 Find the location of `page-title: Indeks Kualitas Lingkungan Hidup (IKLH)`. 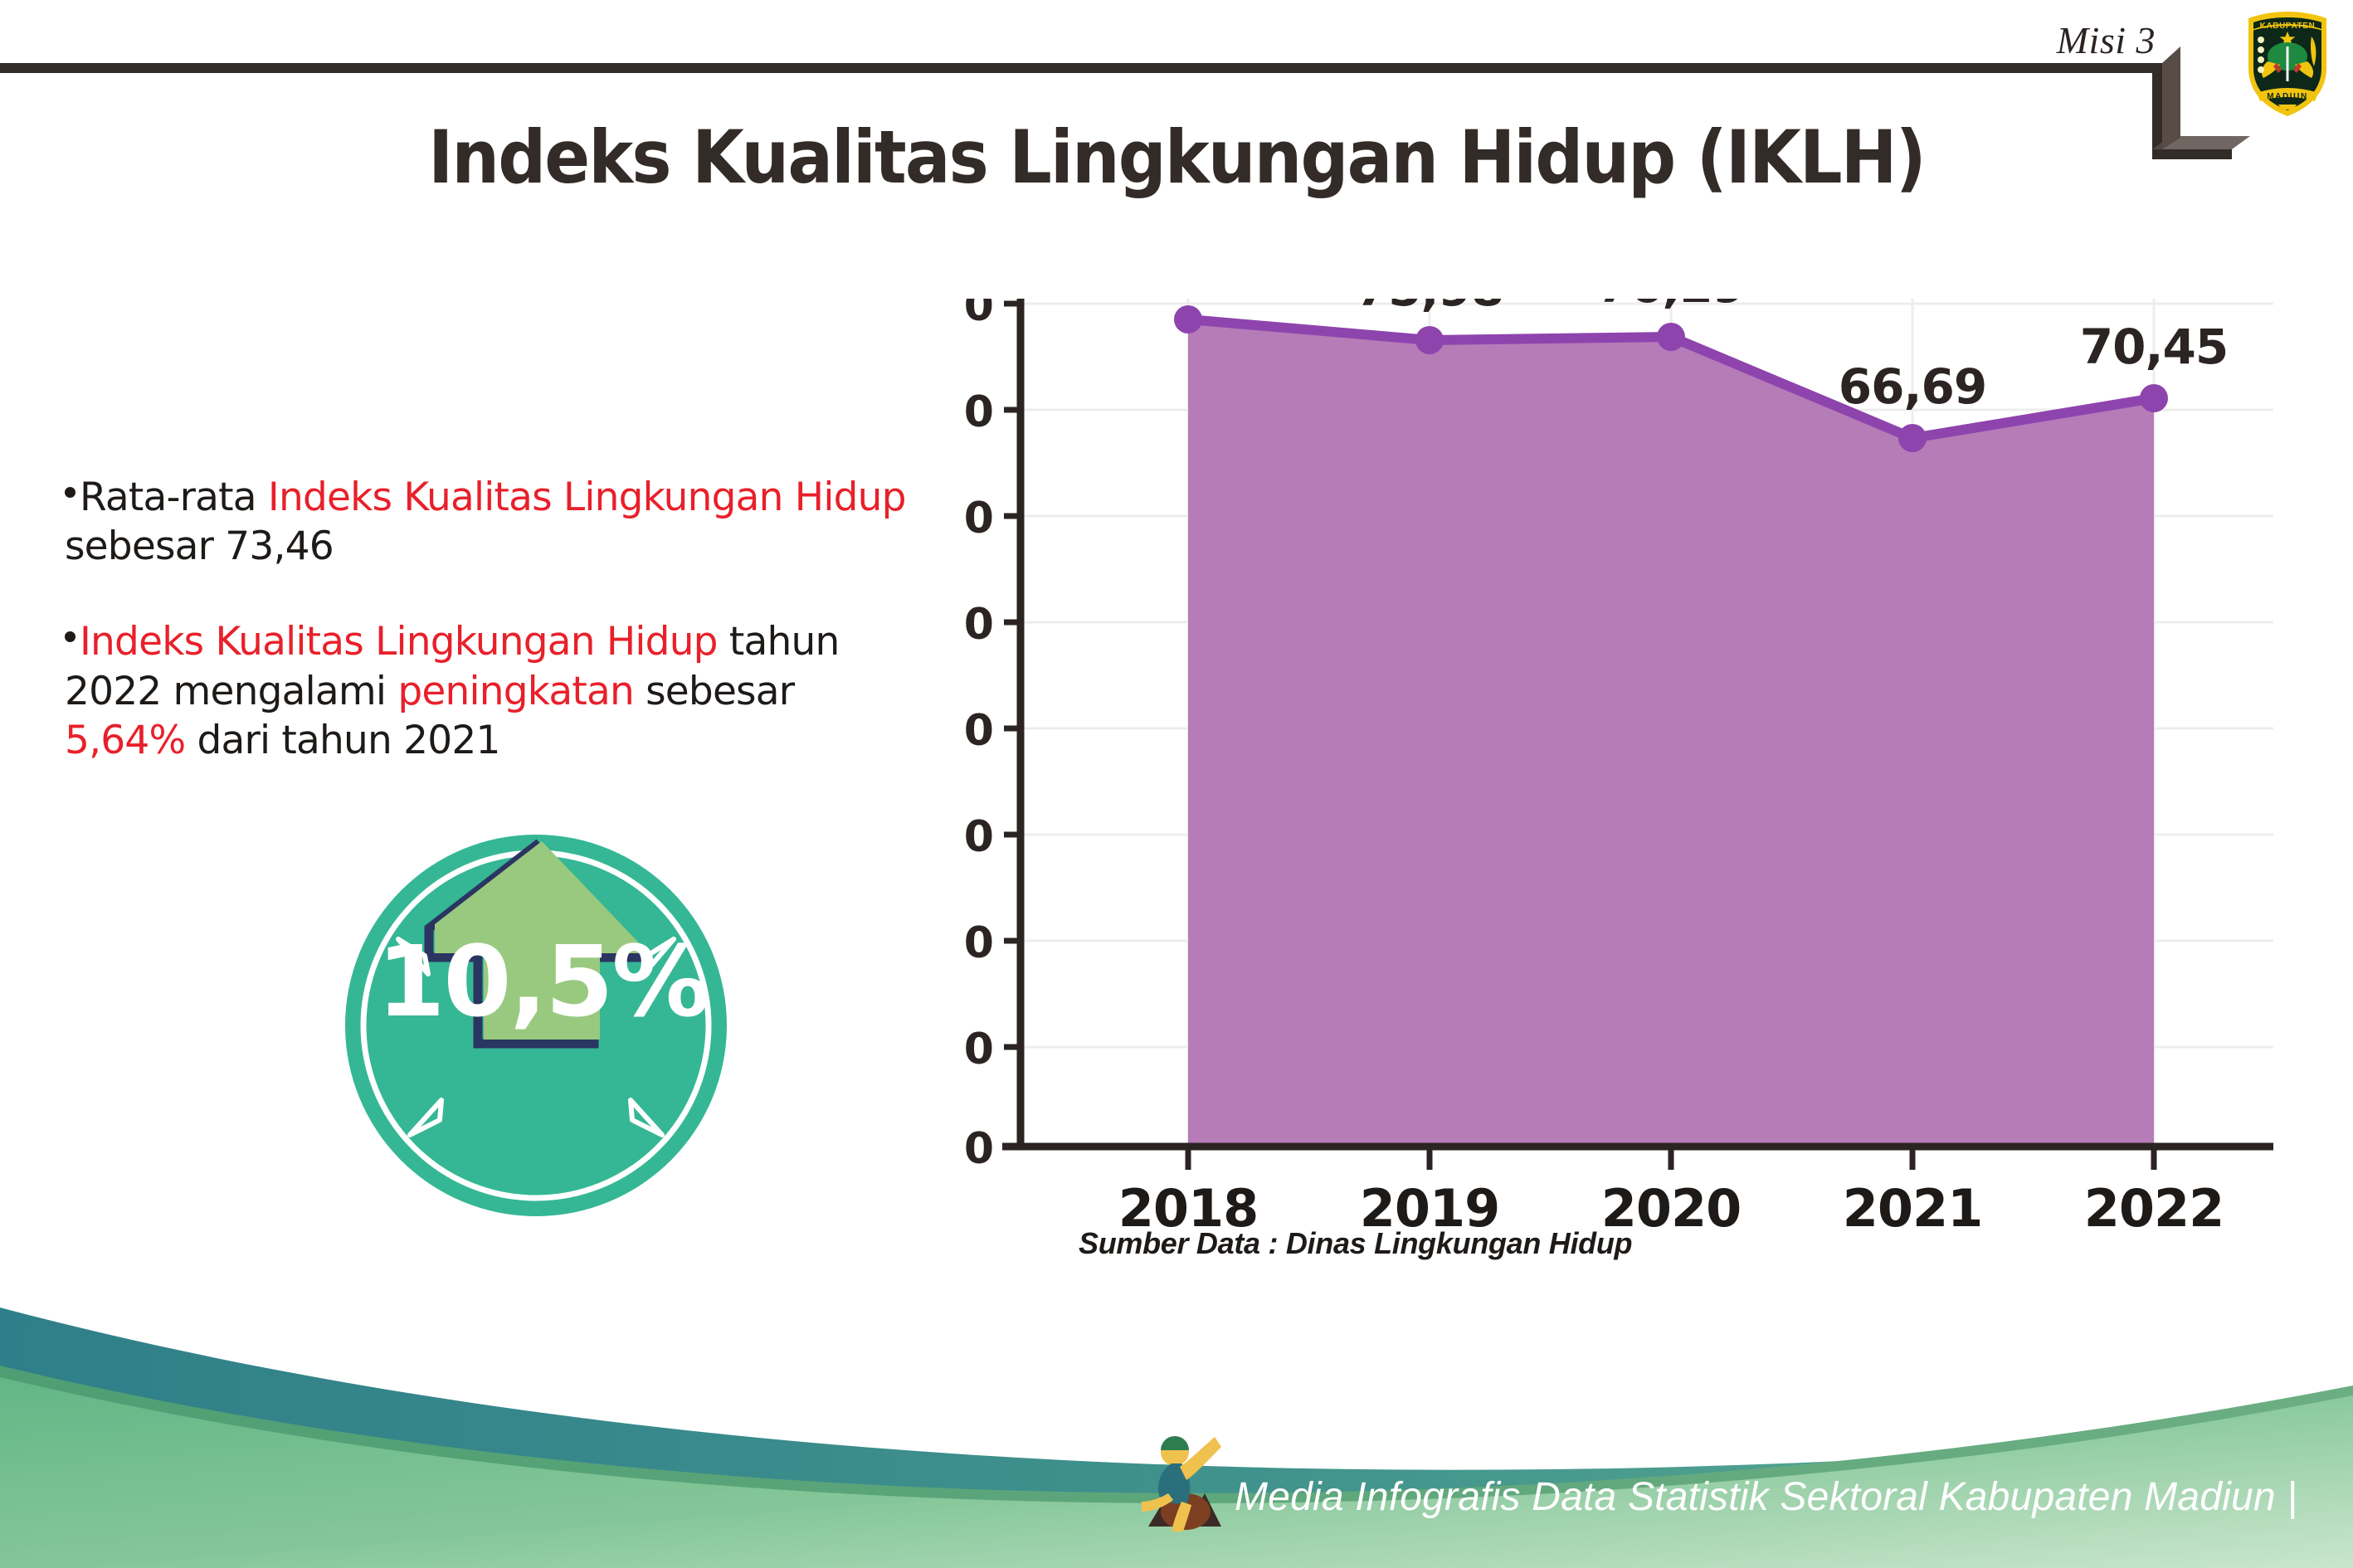

page-title: Indeks Kualitas Lingkungan Hidup (IKLH) is located at coordinates (1177, 157).